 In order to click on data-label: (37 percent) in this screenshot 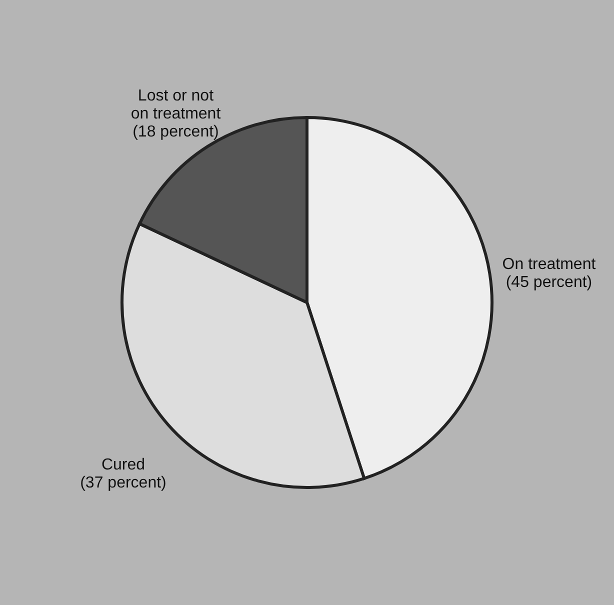, I will do `click(123, 483)`.